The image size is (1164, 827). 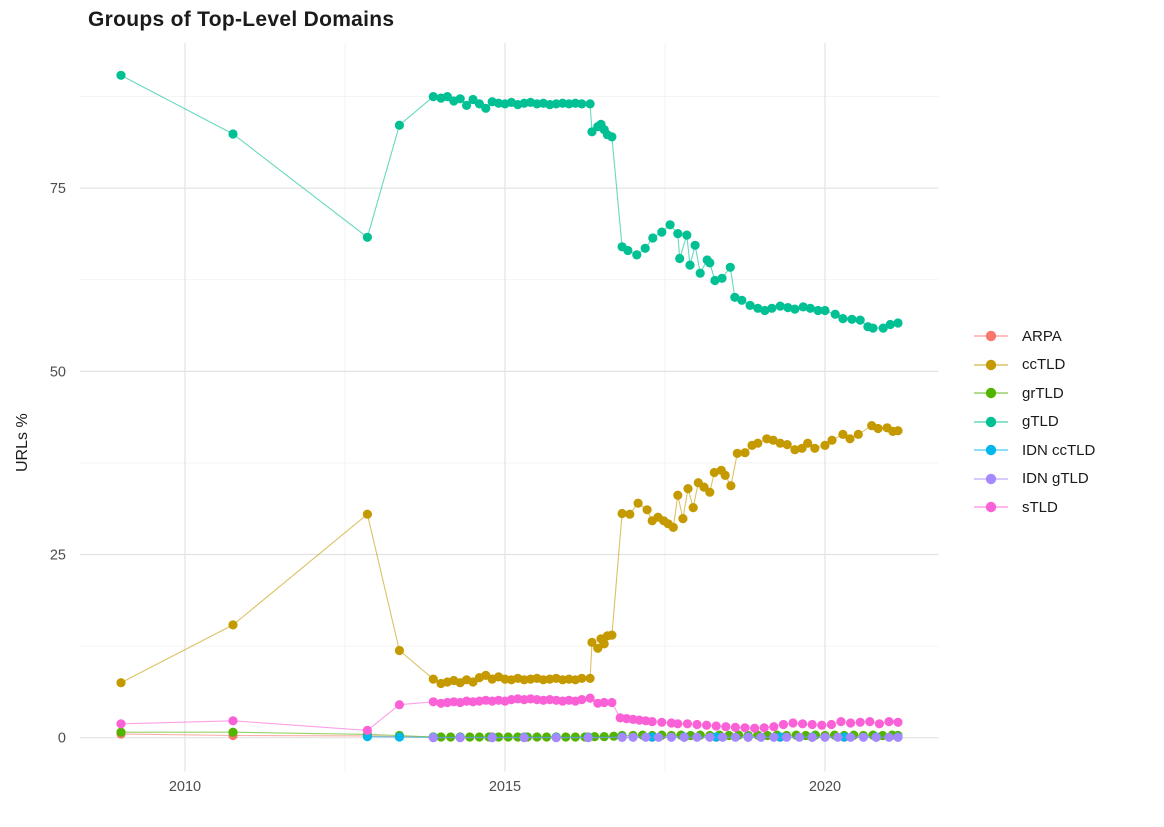 I want to click on legend-label-ARPA: ARPA, so click(x=1042, y=336).